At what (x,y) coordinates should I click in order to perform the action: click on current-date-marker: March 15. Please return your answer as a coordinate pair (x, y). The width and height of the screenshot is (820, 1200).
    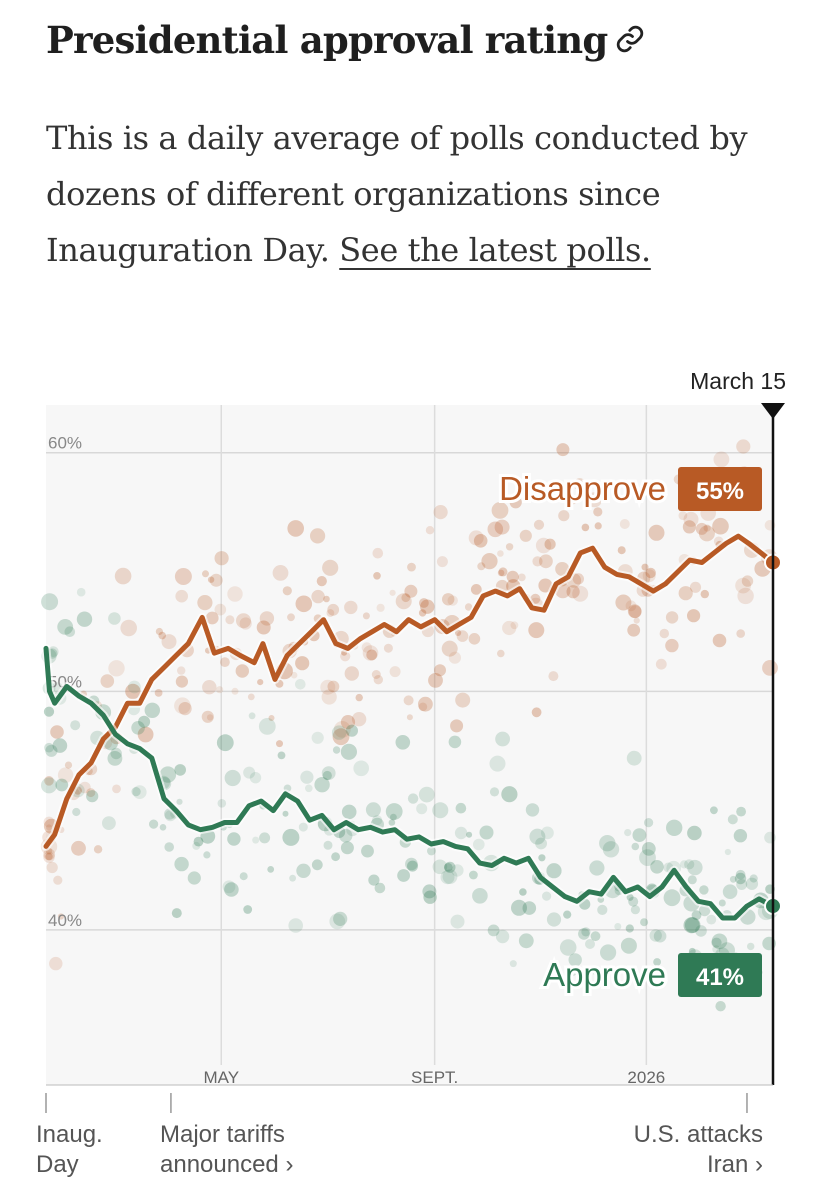
    Looking at the image, I should click on (738, 726).